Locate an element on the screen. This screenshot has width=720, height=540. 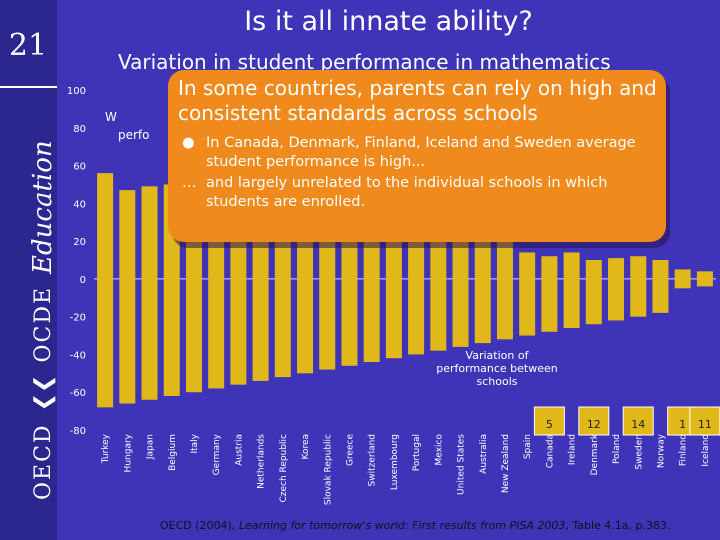
x-tick-label: Australia is located at coordinates (484, 454).